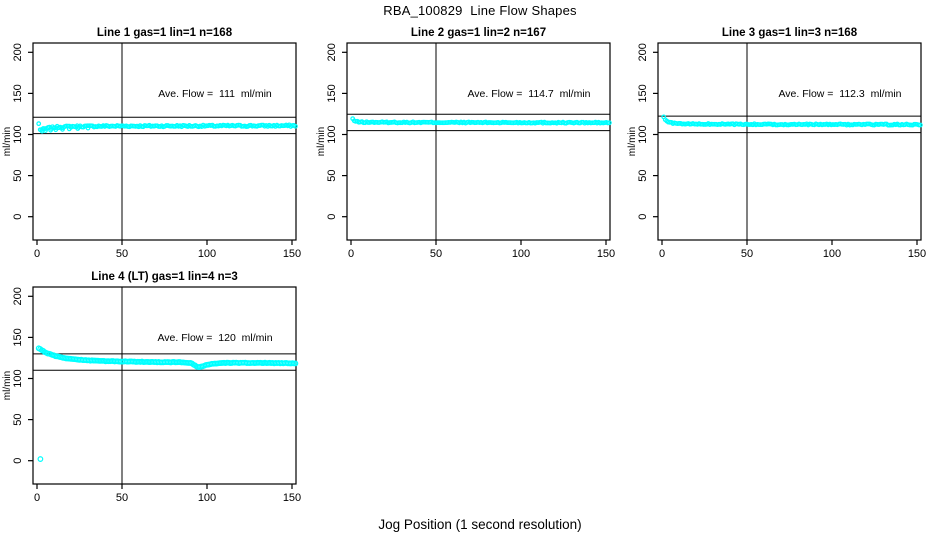 This screenshot has width=936, height=540. Describe the element at coordinates (528, 94) in the screenshot. I see `ave-flow-annotation: Ave. Flow = 114.7 ml/min` at that location.